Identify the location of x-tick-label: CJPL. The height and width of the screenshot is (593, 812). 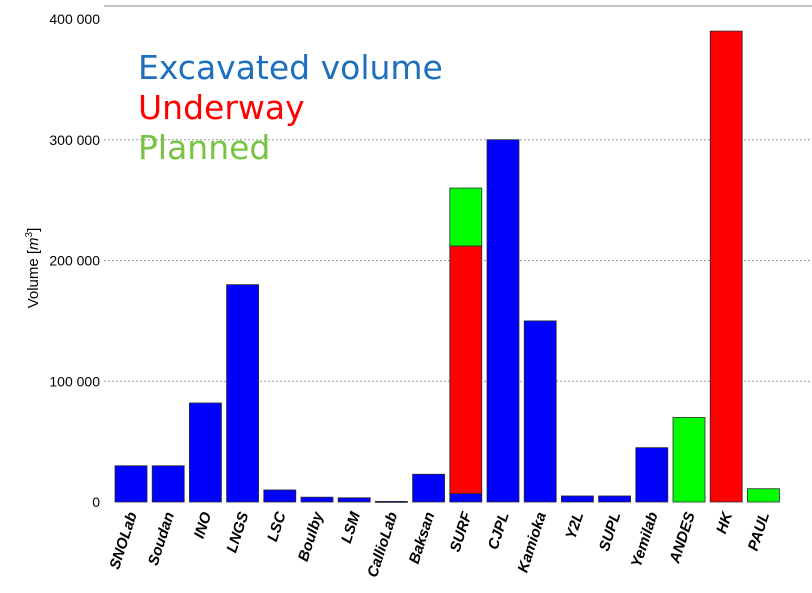
(499, 531).